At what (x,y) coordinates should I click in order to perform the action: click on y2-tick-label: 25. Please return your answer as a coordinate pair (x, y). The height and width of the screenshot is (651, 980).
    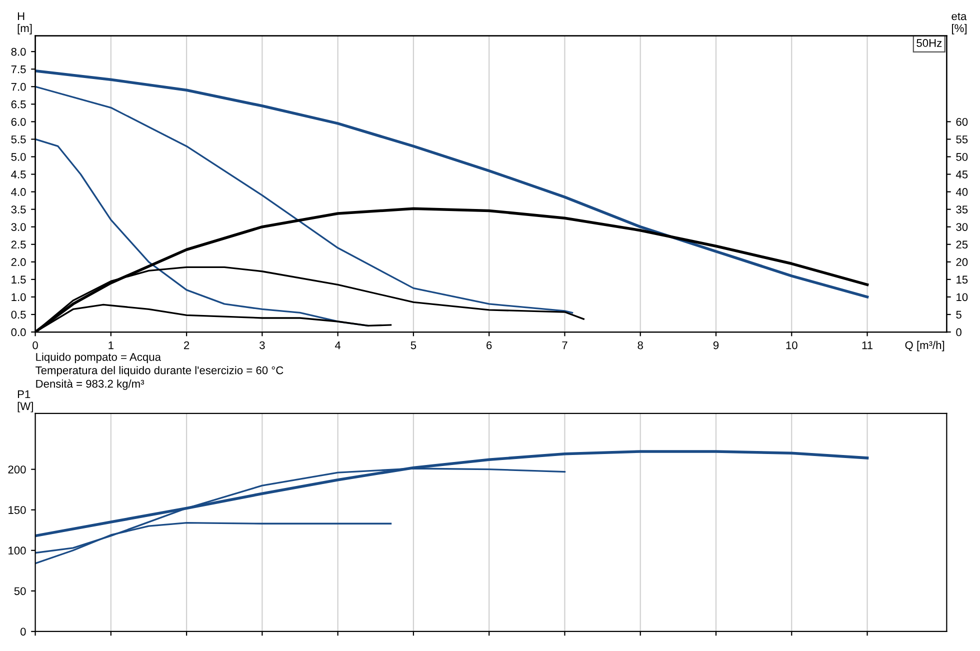
    Looking at the image, I should click on (962, 244).